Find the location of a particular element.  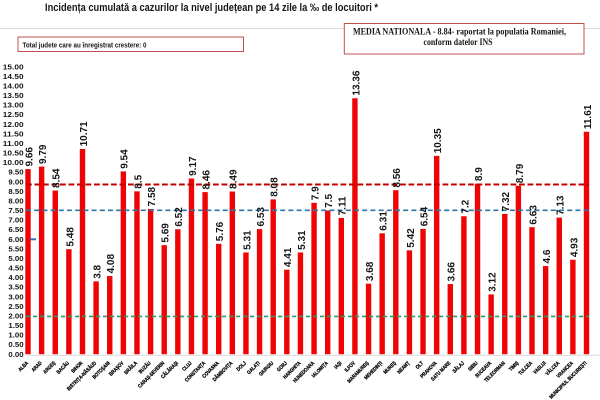

svg-text: 11.00 is located at coordinates (13, 144).